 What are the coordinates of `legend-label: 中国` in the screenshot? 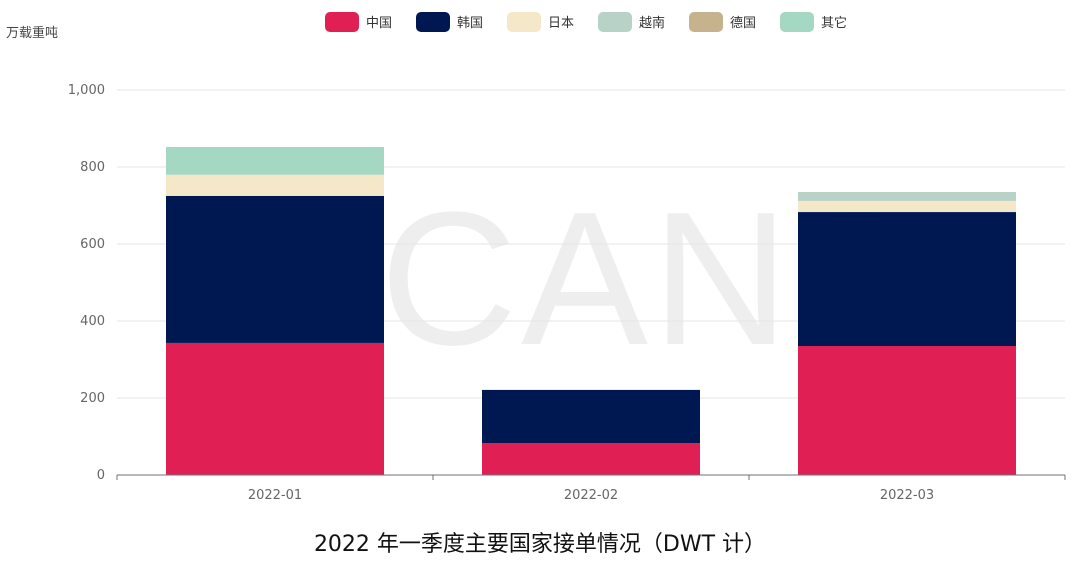 It's located at (379, 23).